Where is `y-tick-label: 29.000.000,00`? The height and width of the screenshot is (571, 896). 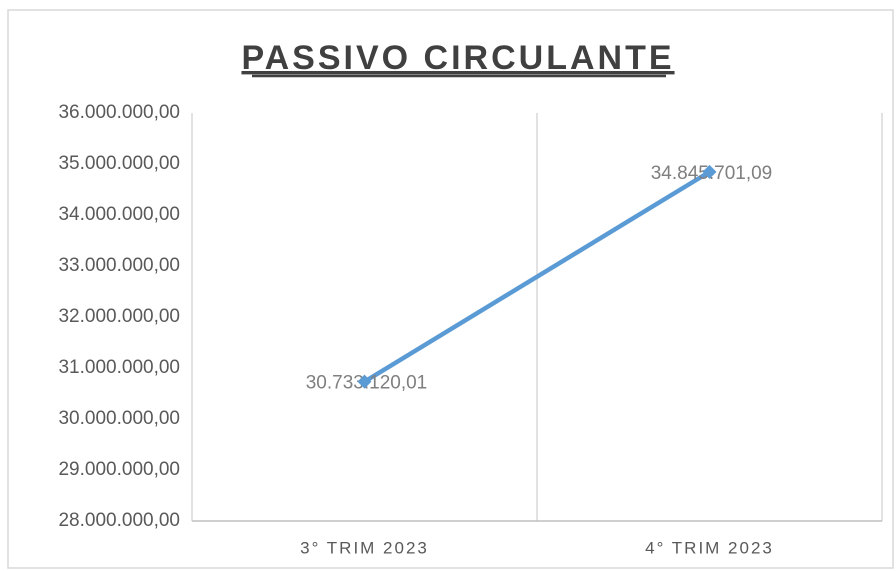
y-tick-label: 29.000.000,00 is located at coordinates (119, 469).